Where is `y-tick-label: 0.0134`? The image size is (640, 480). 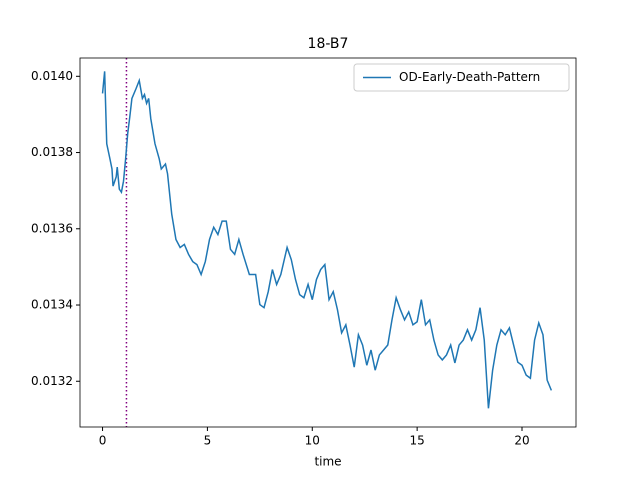
y-tick-label: 0.0134 is located at coordinates (52, 305).